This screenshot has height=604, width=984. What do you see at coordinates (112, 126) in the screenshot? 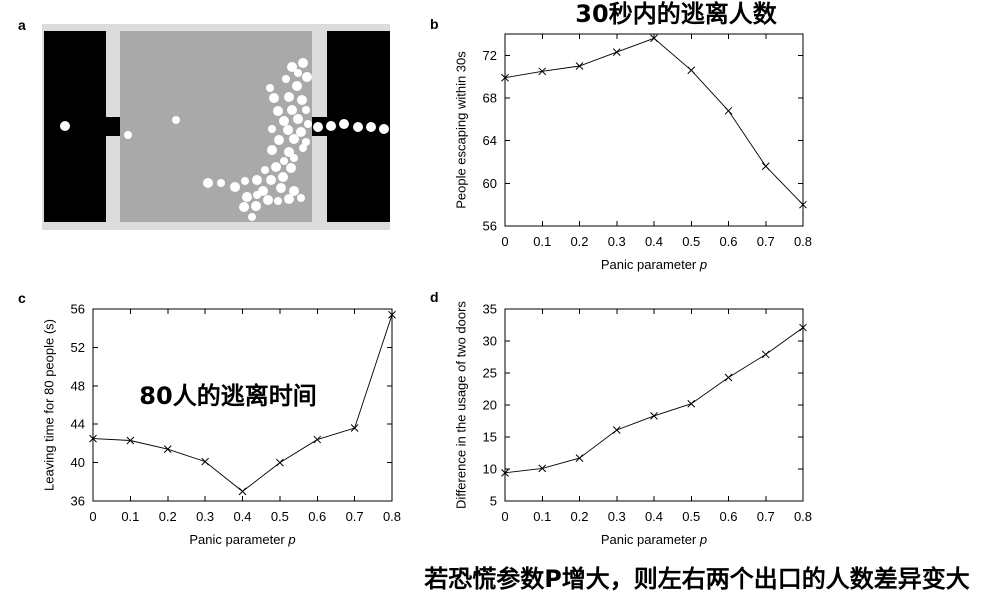
I see `exit-door-left` at bounding box center [112, 126].